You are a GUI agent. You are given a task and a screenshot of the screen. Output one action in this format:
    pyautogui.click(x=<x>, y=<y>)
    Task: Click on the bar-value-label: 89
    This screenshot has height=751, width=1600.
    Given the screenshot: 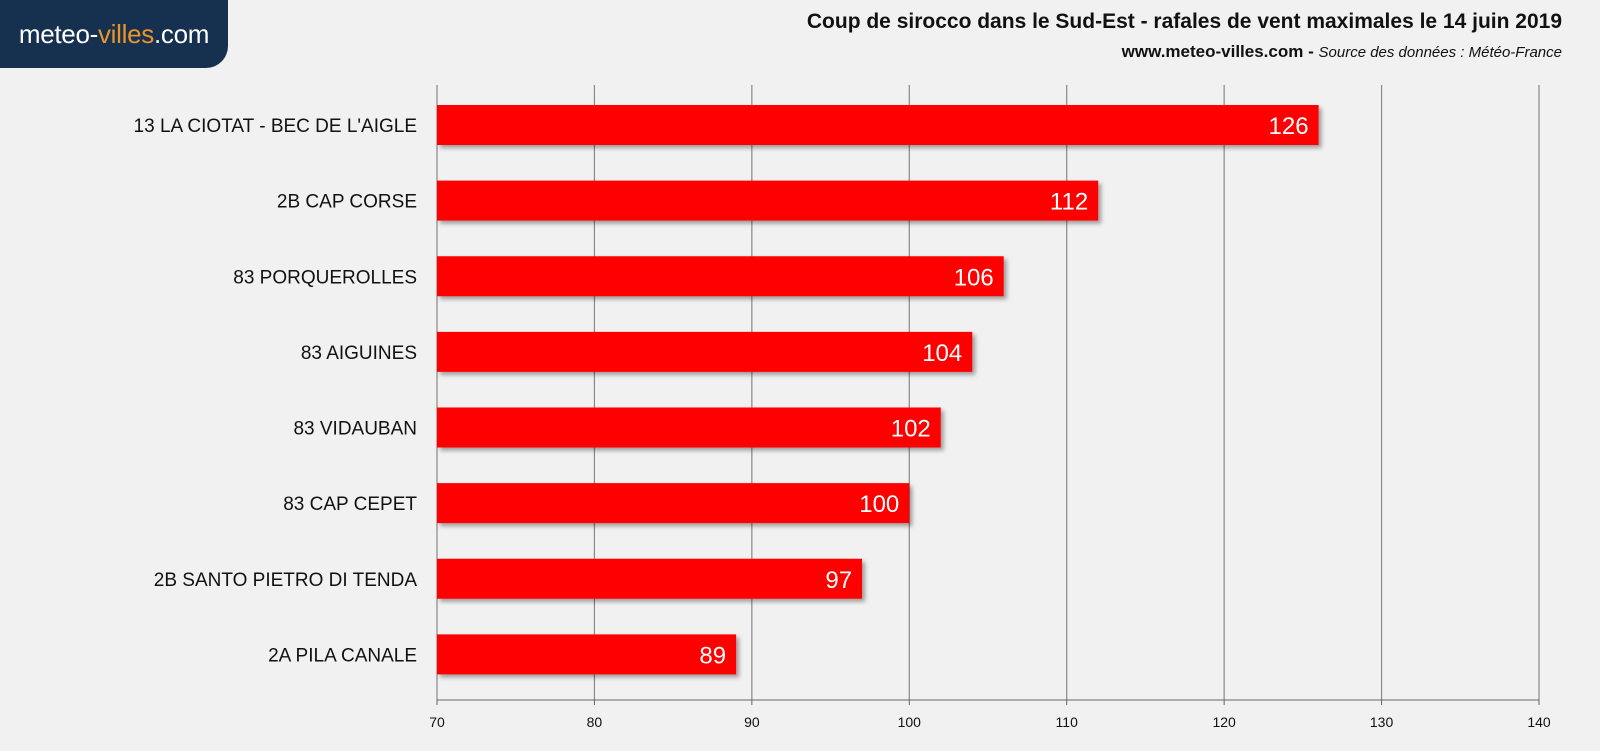 What is the action you would take?
    pyautogui.click(x=712, y=655)
    